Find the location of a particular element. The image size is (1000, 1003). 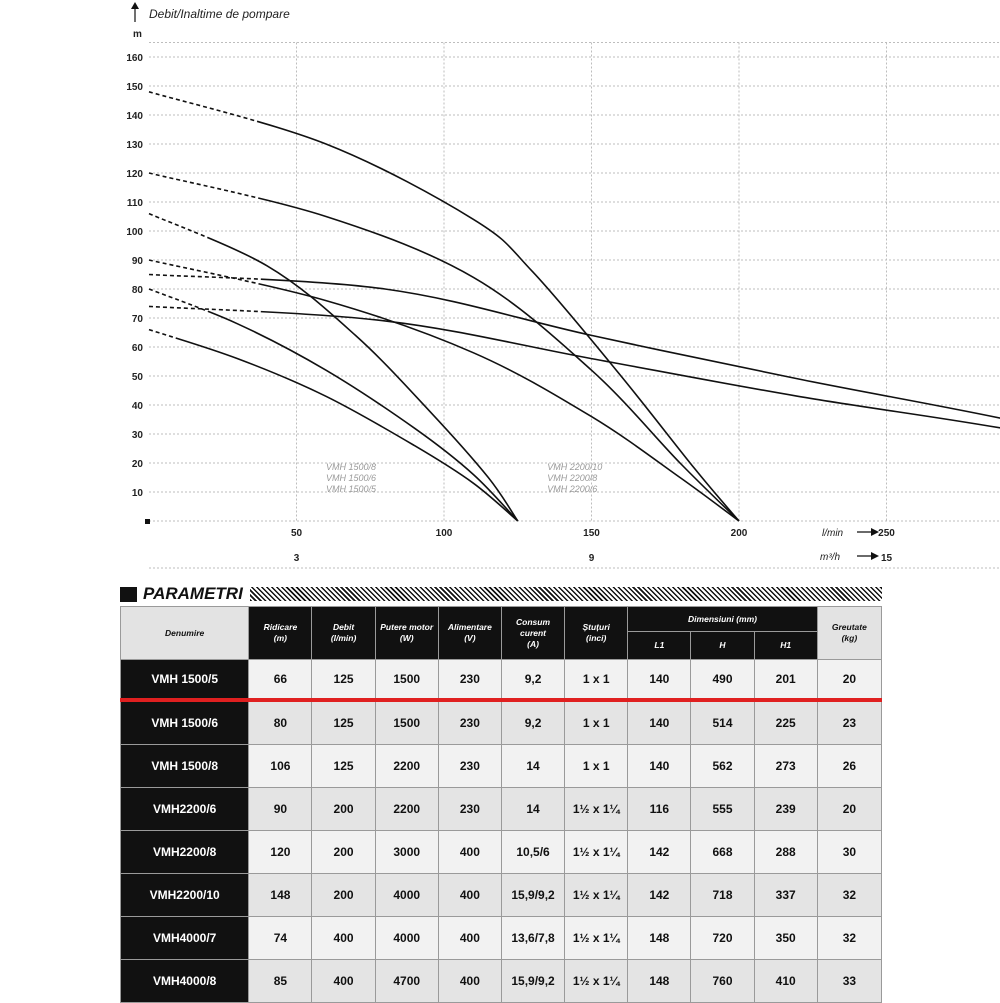

y-tick-label: 90 is located at coordinates (138, 261).